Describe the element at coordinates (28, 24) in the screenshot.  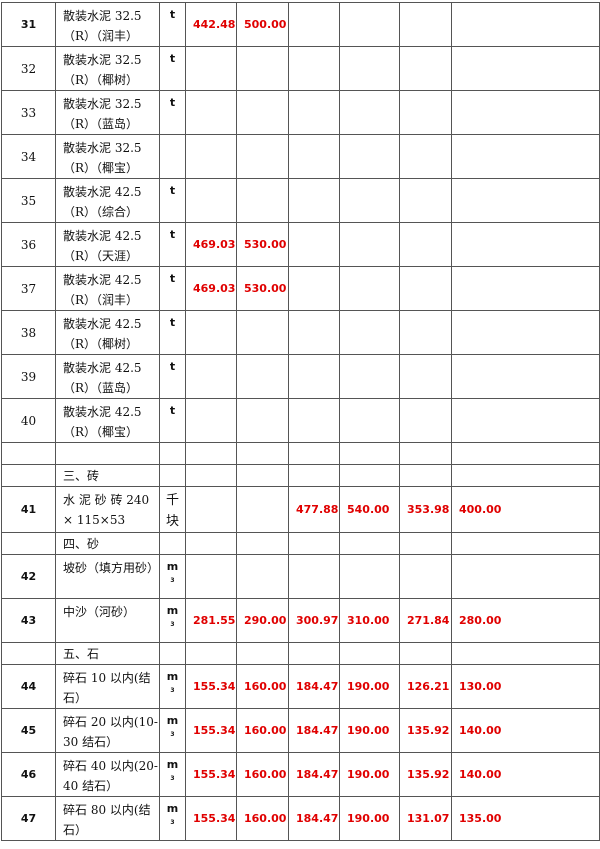
I see `item-number: 31` at that location.